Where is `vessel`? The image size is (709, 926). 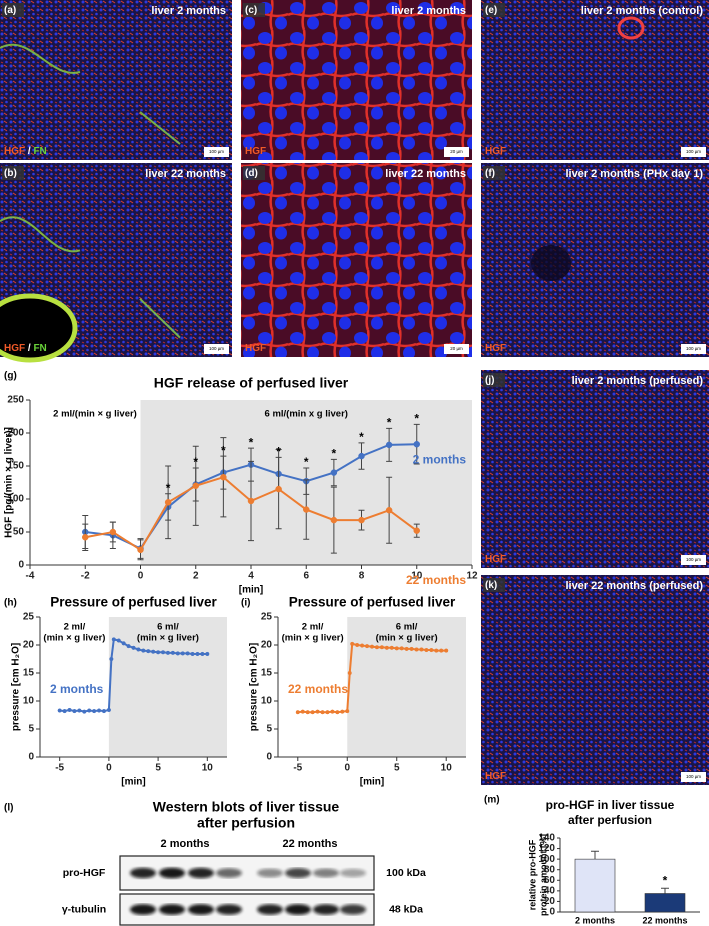
vessel is located at coordinates (90, 277).